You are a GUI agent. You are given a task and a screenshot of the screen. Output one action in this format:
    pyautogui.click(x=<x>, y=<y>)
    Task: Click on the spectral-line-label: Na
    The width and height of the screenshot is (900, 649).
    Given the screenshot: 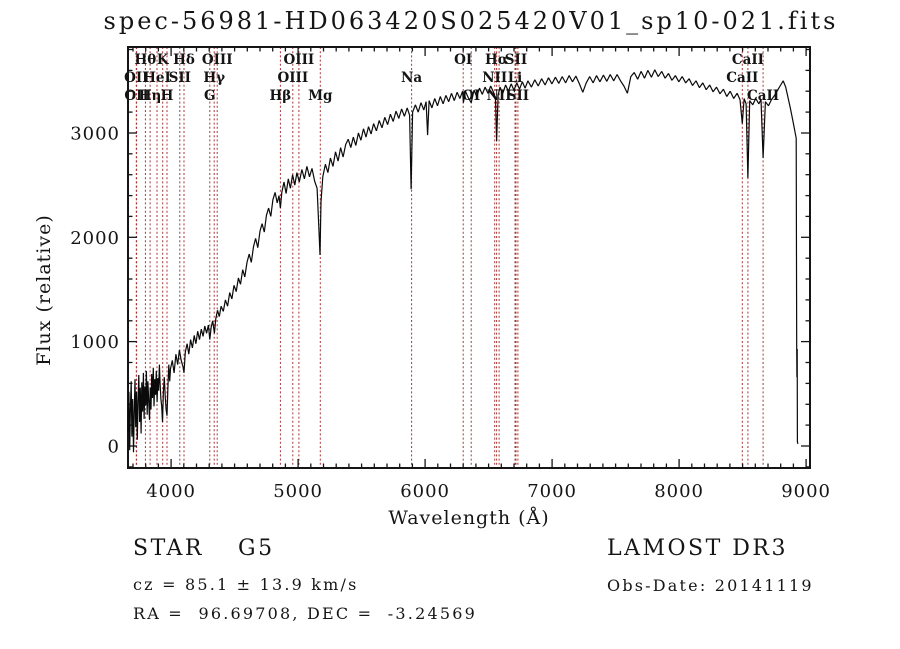 What is the action you would take?
    pyautogui.click(x=411, y=78)
    